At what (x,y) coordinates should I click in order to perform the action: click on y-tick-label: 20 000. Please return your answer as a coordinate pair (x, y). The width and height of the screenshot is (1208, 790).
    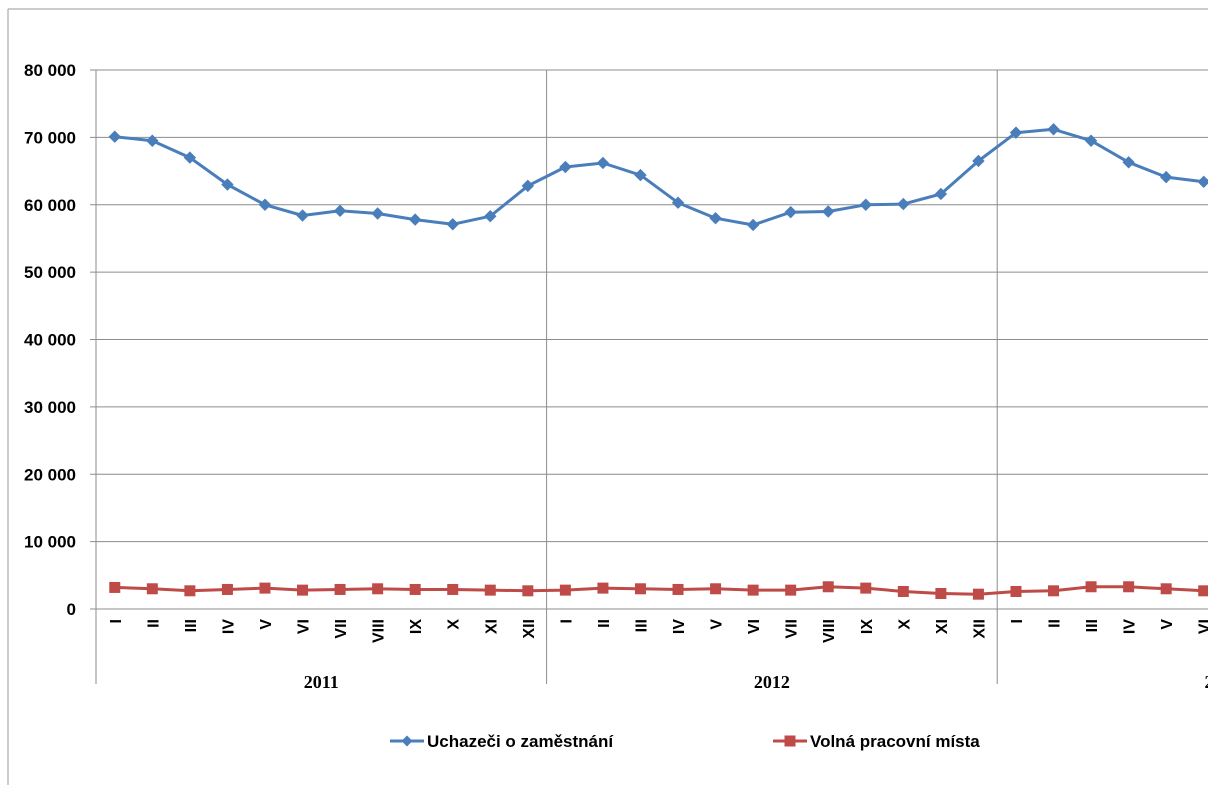
    Looking at the image, I should click on (50, 474).